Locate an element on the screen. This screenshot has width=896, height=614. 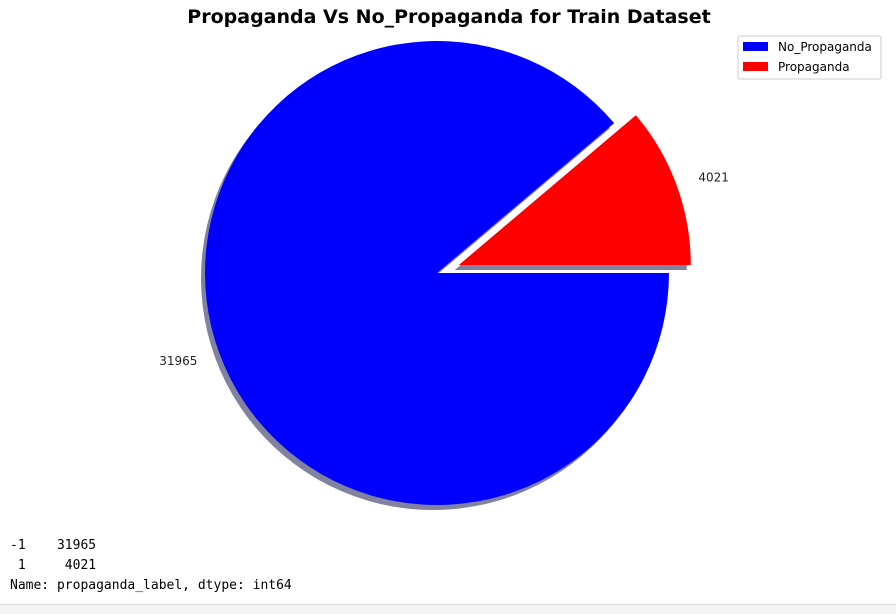
output-line-1: -1 31965 is located at coordinates (53, 545).